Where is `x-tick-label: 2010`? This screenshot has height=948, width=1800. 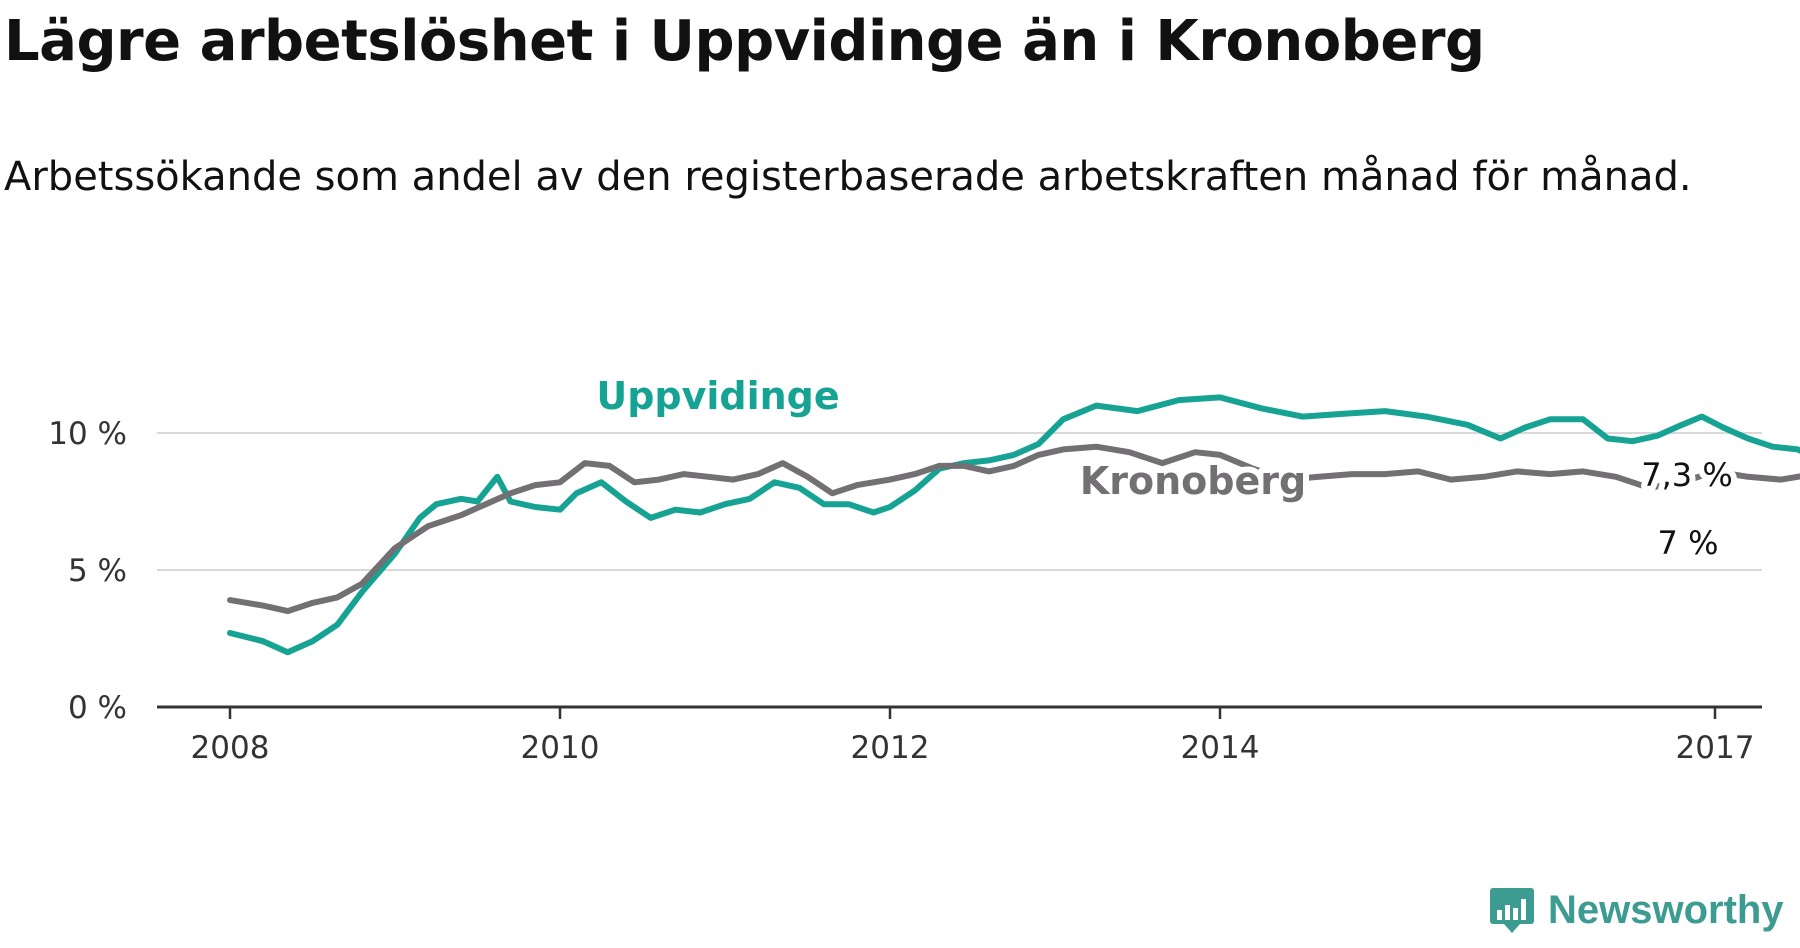 x-tick-label: 2010 is located at coordinates (560, 748).